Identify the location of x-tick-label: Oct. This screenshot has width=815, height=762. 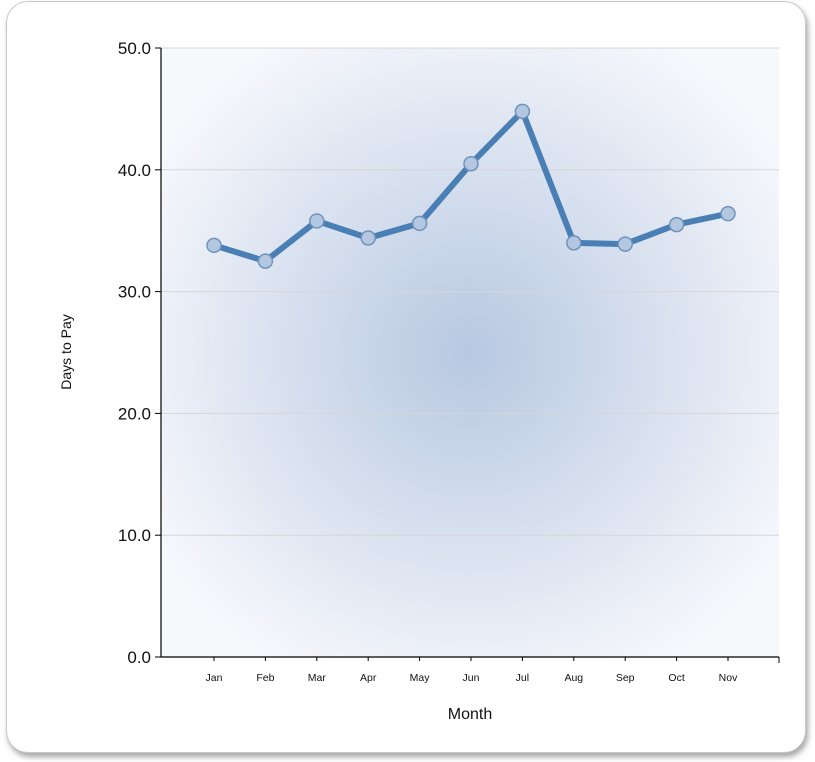
(676, 678).